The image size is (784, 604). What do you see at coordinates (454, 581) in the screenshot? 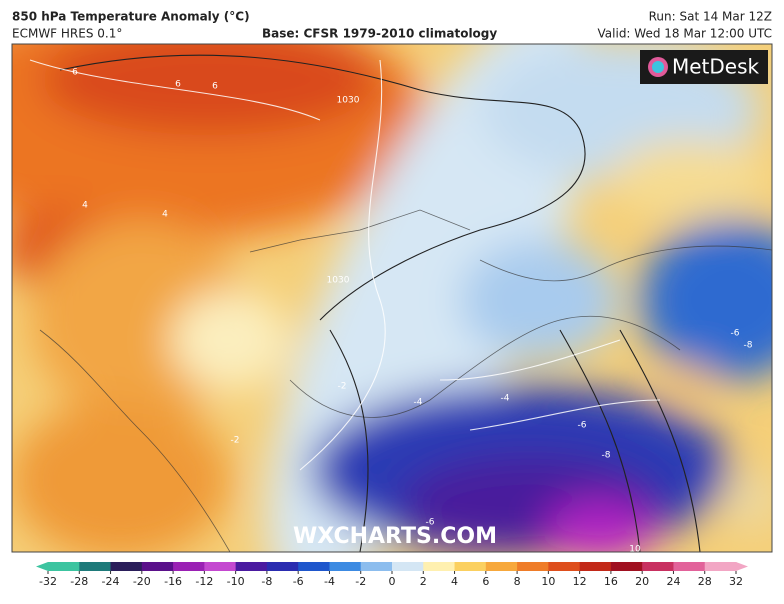
I see `colorbar-tick-label: 4` at bounding box center [454, 581].